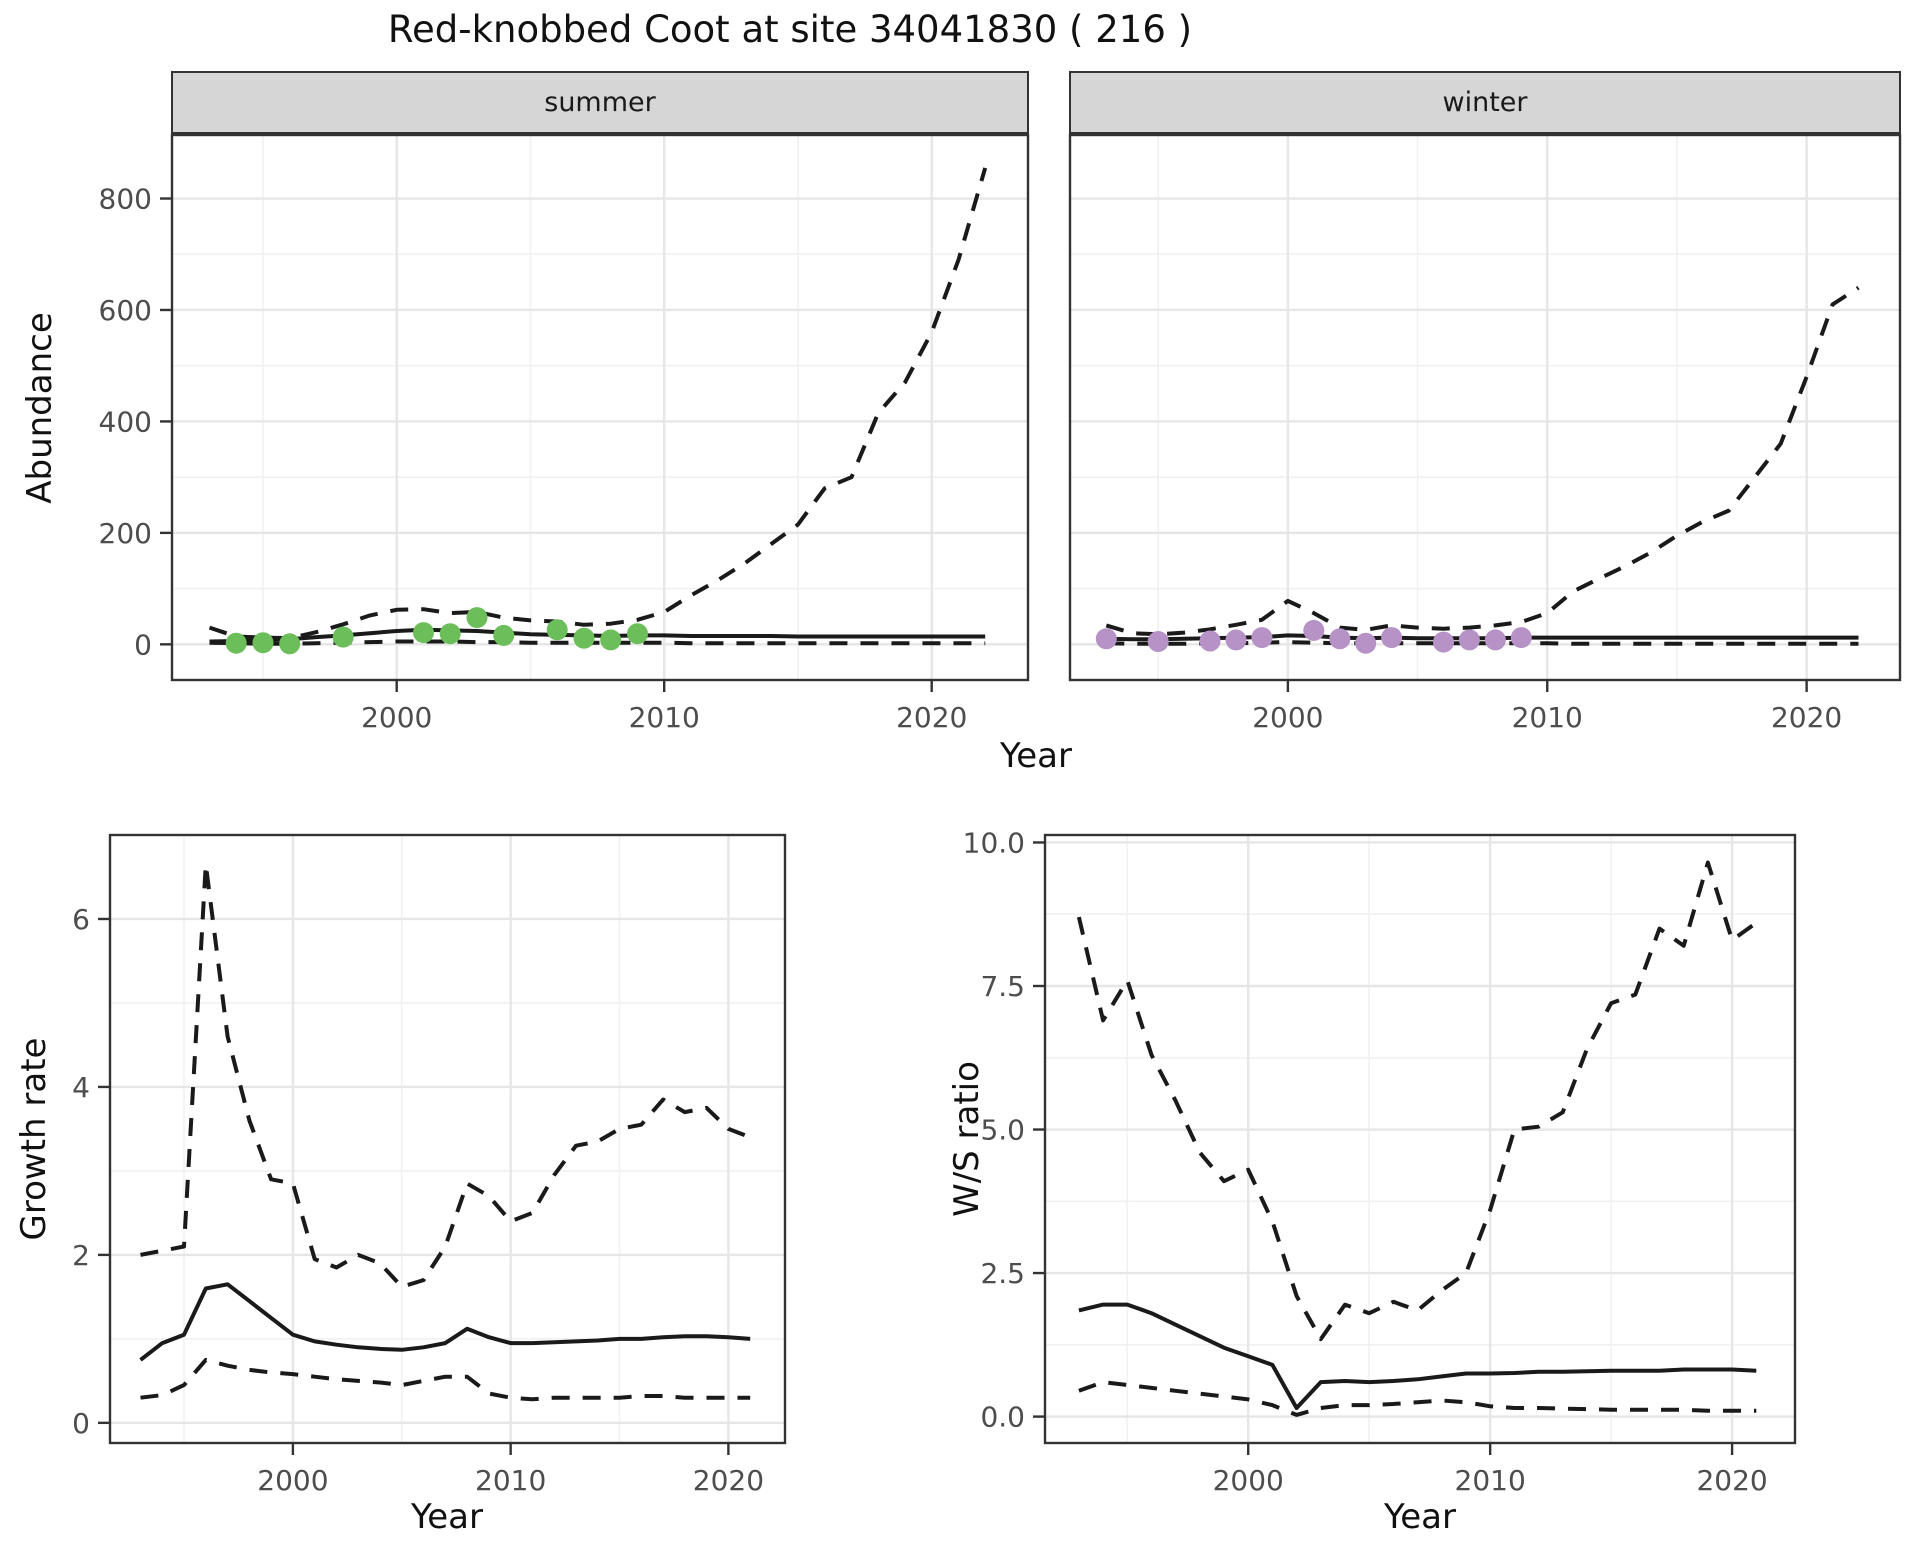 Image resolution: width=1920 pixels, height=1560 pixels. I want to click on facet-strip-label-summer: summer, so click(600, 102).